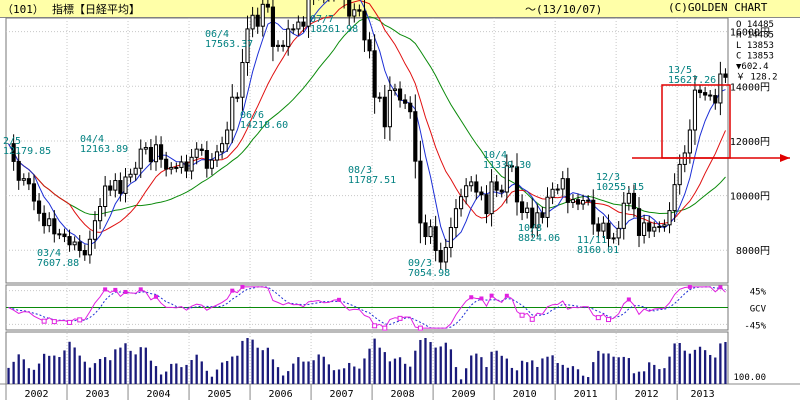 This screenshot has height=400, width=800. I want to click on extreme-date-label: 10/8, so click(530, 228).